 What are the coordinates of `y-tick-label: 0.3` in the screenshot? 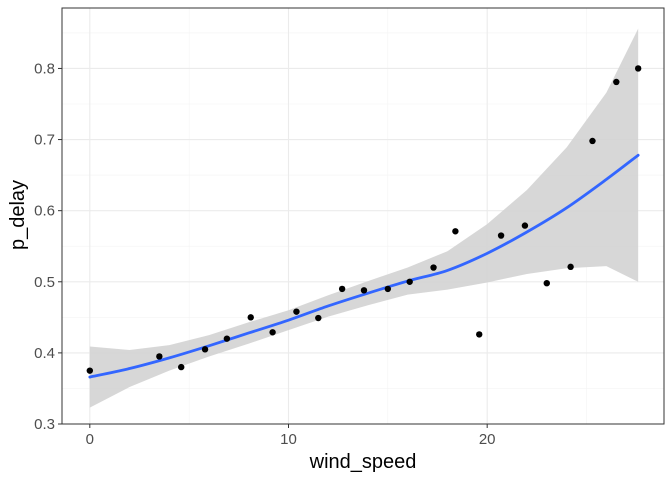 It's located at (44, 424).